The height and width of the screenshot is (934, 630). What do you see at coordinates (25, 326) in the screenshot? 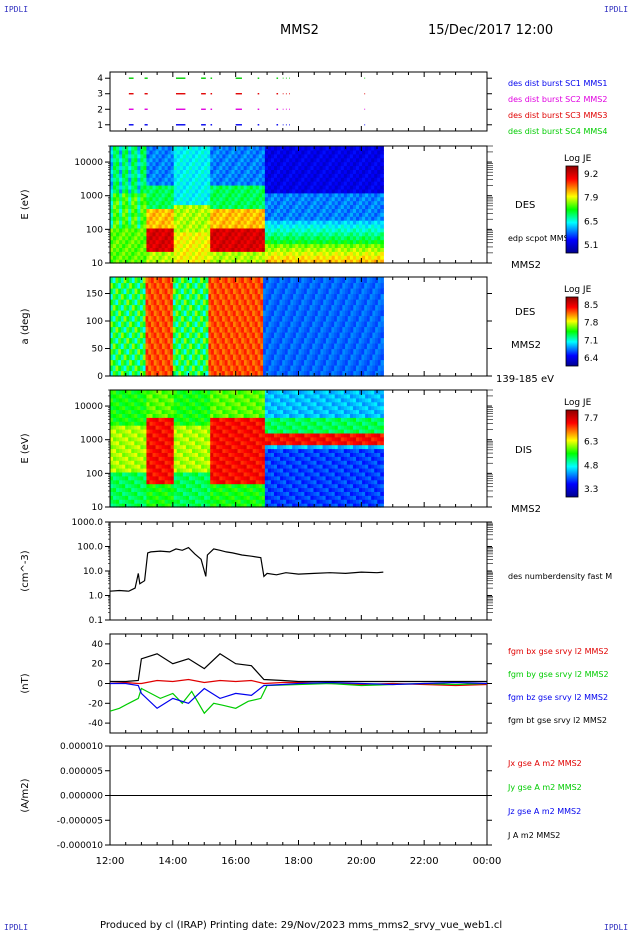
I see `des-pitch-ylabel: a (deg)` at bounding box center [25, 326].